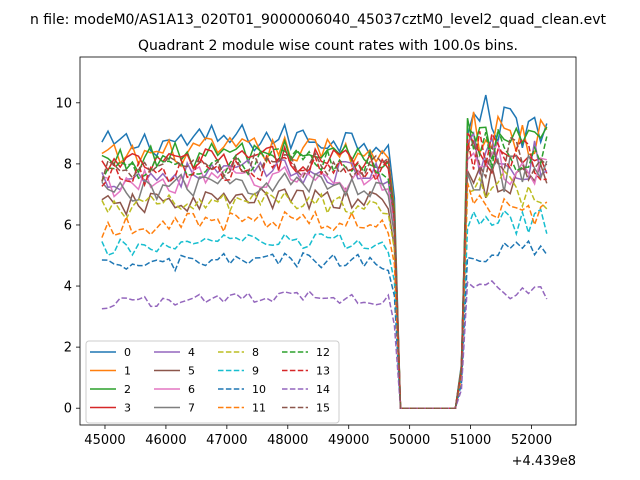 This screenshot has height=480, width=640. What do you see at coordinates (323, 352) in the screenshot?
I see `legend-label-12: 12` at bounding box center [323, 352].